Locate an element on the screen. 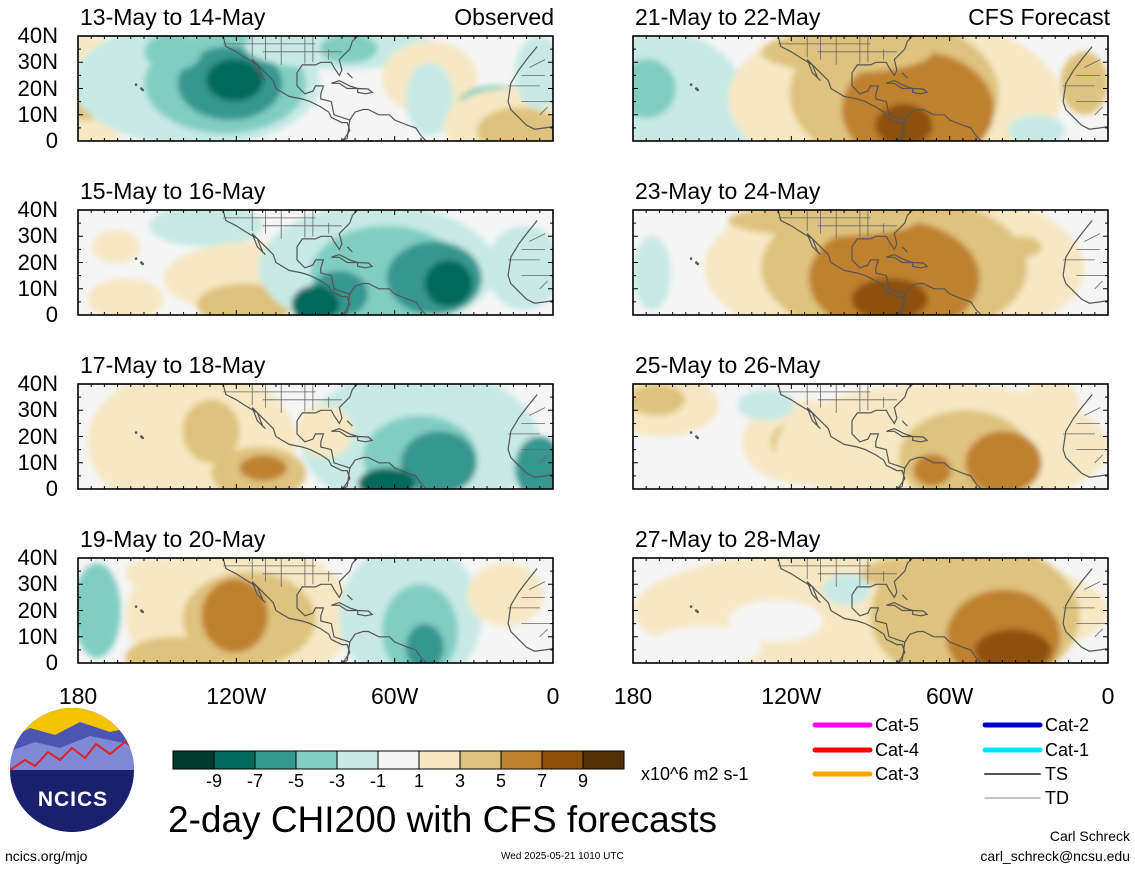 The width and height of the screenshot is (1135, 871). legend-label: TS is located at coordinates (1057, 774).